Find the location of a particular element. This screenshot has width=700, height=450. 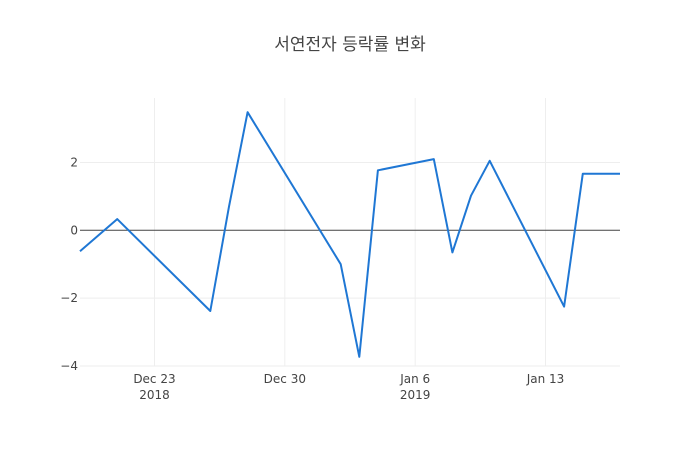

x-tick-label: Dec 23 is located at coordinates (154, 379).